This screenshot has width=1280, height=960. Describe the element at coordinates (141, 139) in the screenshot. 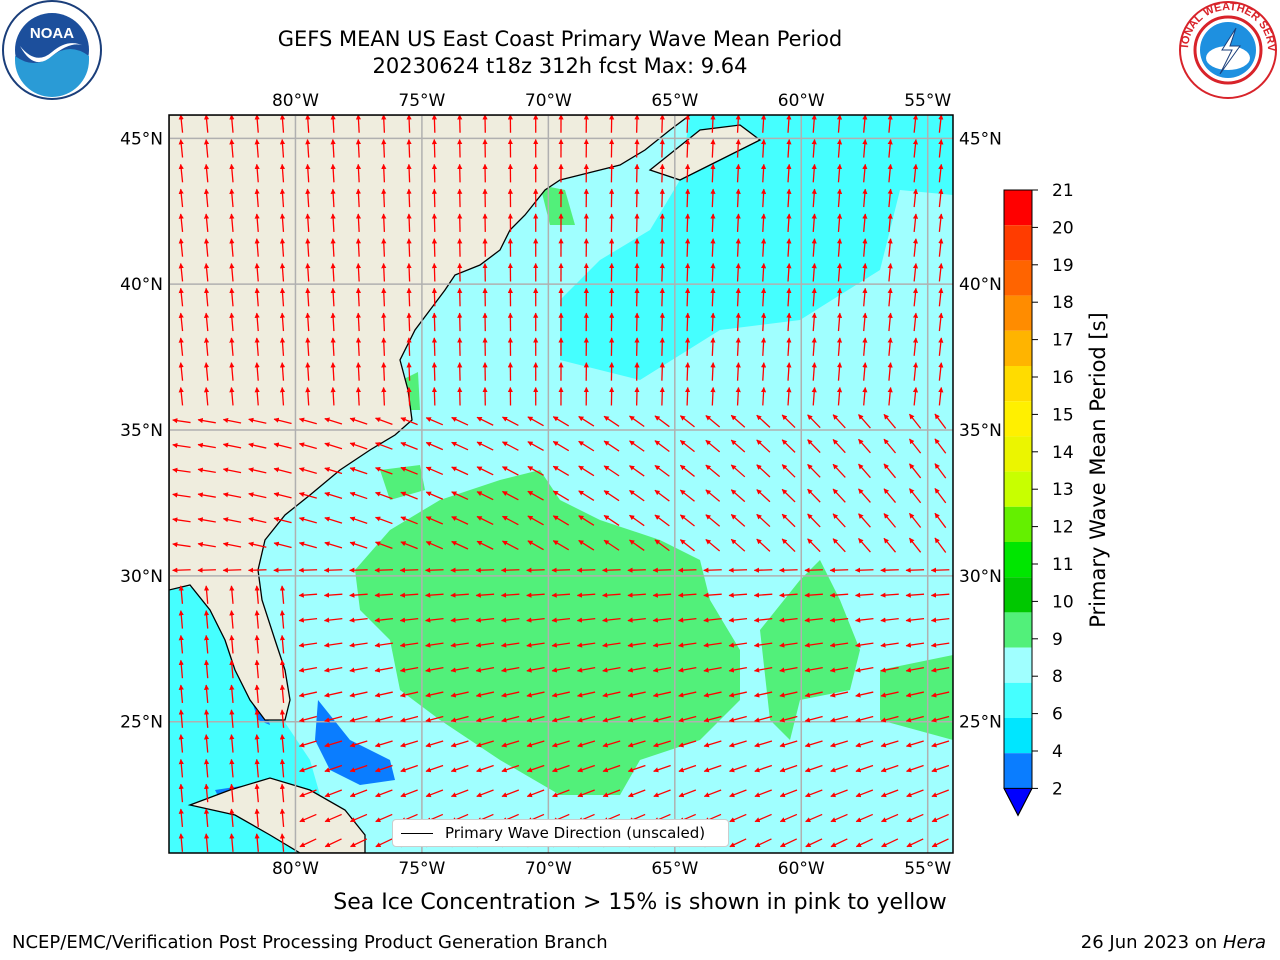

I see `lat-tick-left: 45°N` at that location.